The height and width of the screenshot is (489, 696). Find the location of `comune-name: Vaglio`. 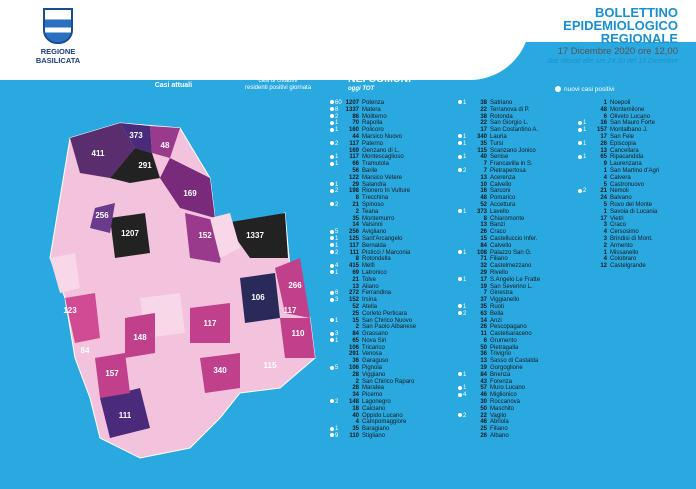

comune-name: Vaglio is located at coordinates (498, 415).